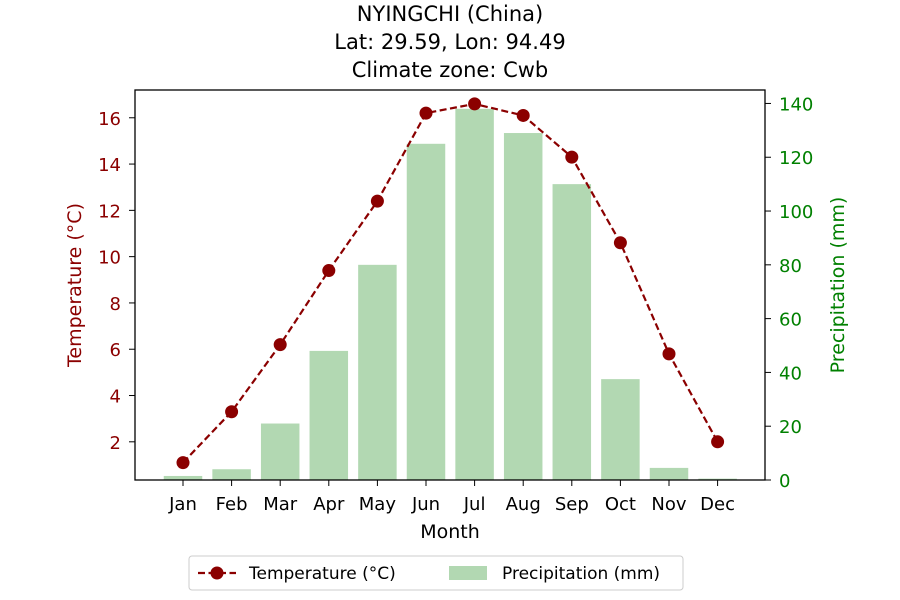 The height and width of the screenshot is (600, 900). What do you see at coordinates (115, 443) in the screenshot?
I see `left-tick-label: 2` at bounding box center [115, 443].